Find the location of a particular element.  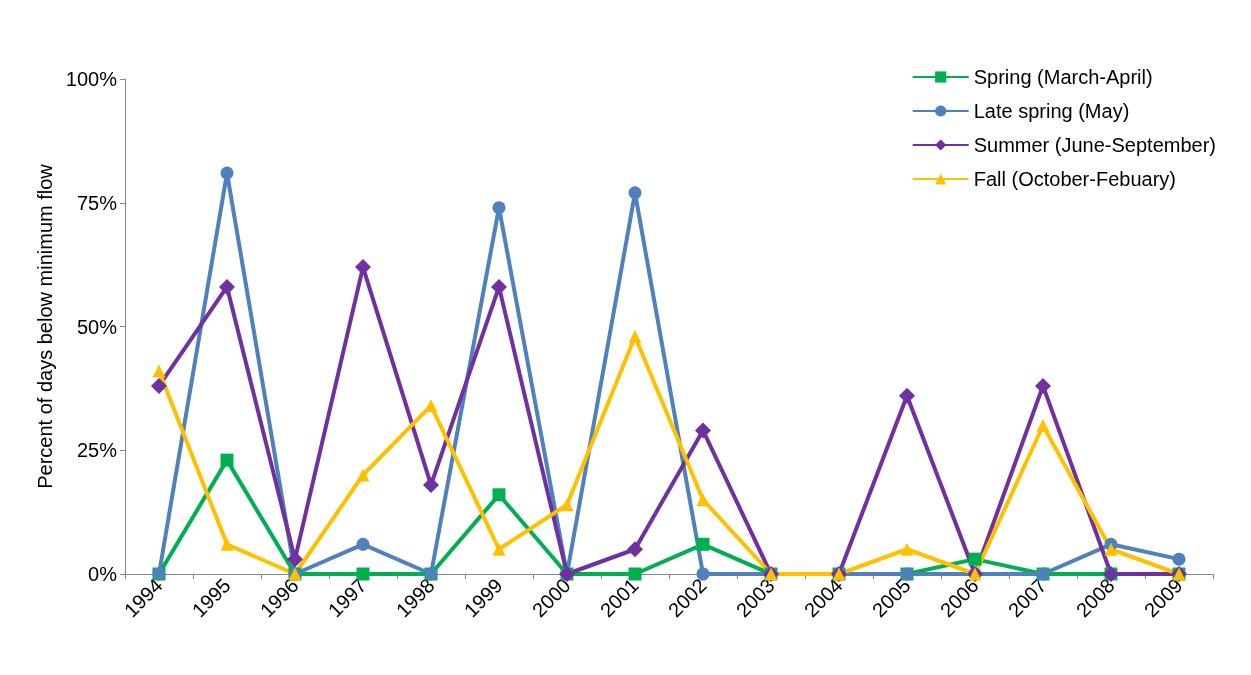

y-tick-label: 75% is located at coordinates (97, 202).